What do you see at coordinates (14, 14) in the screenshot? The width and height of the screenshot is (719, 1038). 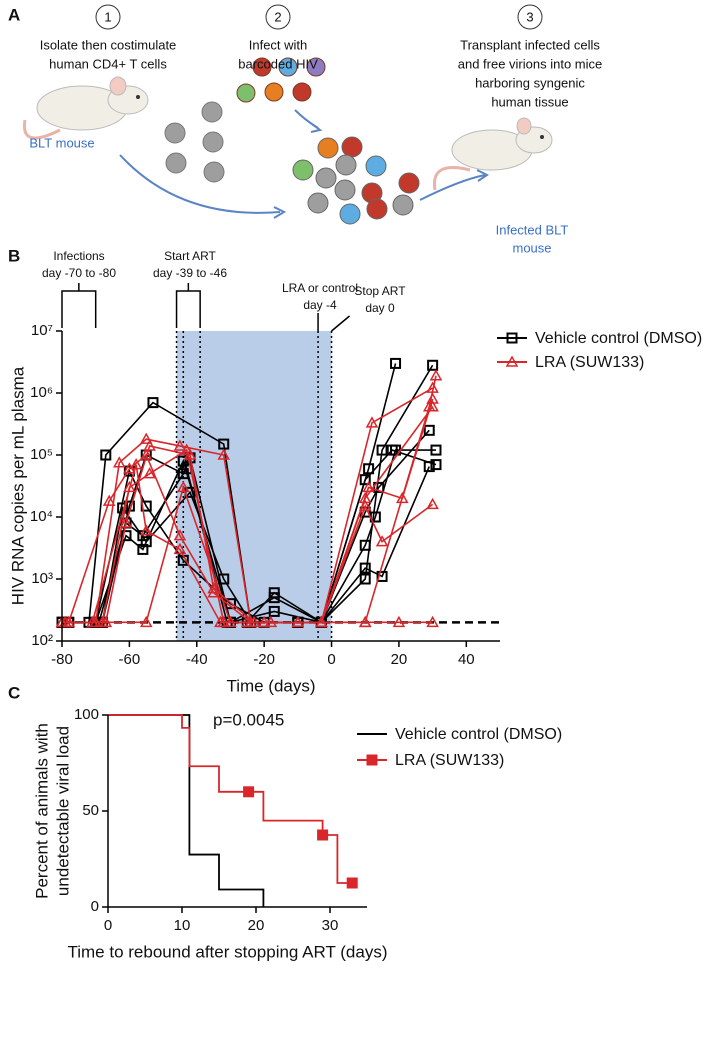 I see `panel-label: A` at bounding box center [14, 14].